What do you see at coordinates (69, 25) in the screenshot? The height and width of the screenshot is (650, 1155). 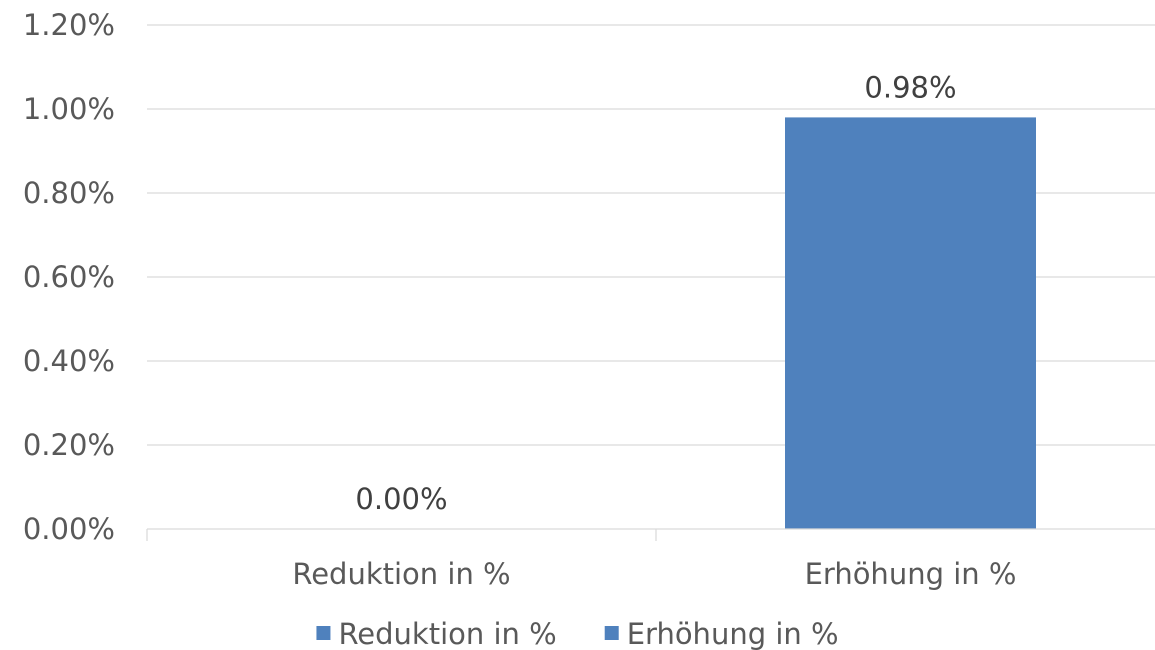 I see `y-tick-label: 1.20%` at bounding box center [69, 25].